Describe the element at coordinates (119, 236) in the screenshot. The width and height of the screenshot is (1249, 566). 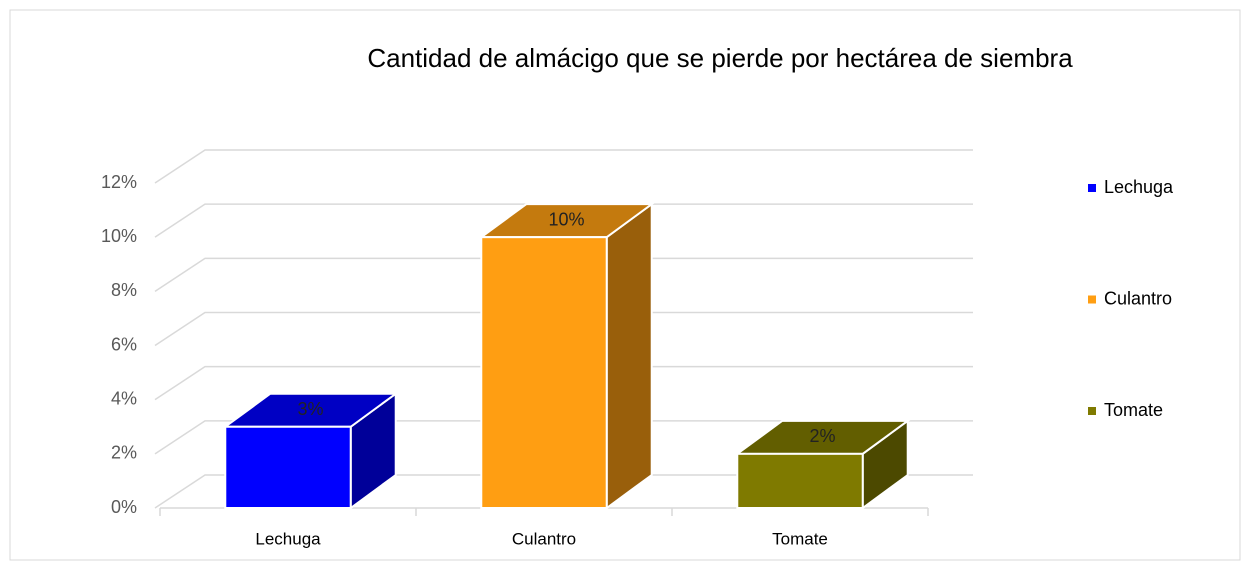
I see `y-tick-label: 10%` at that location.